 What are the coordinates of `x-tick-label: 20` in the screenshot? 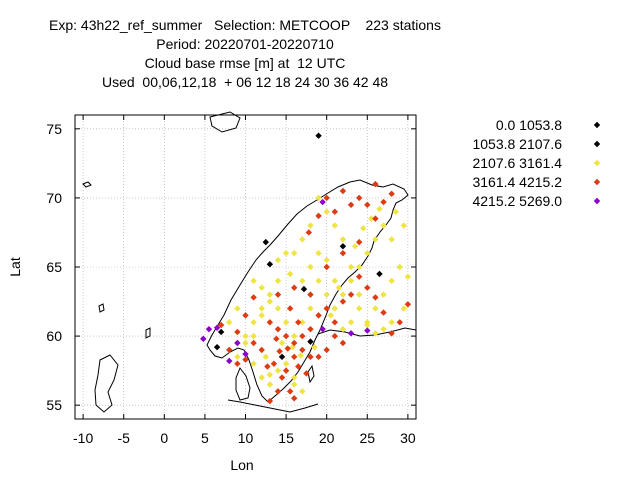 It's located at (327, 438).